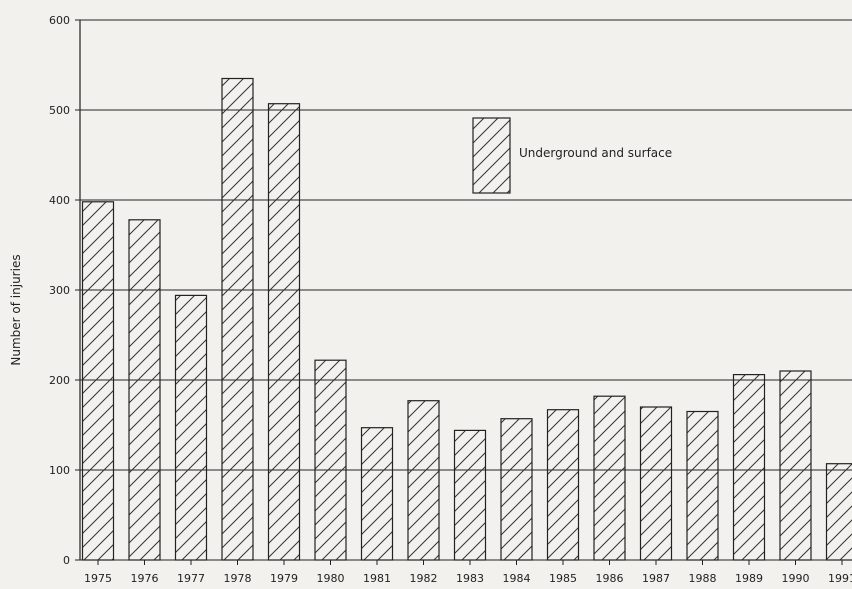  What do you see at coordinates (66, 560) in the screenshot?
I see `y-tick-label: 0` at bounding box center [66, 560].